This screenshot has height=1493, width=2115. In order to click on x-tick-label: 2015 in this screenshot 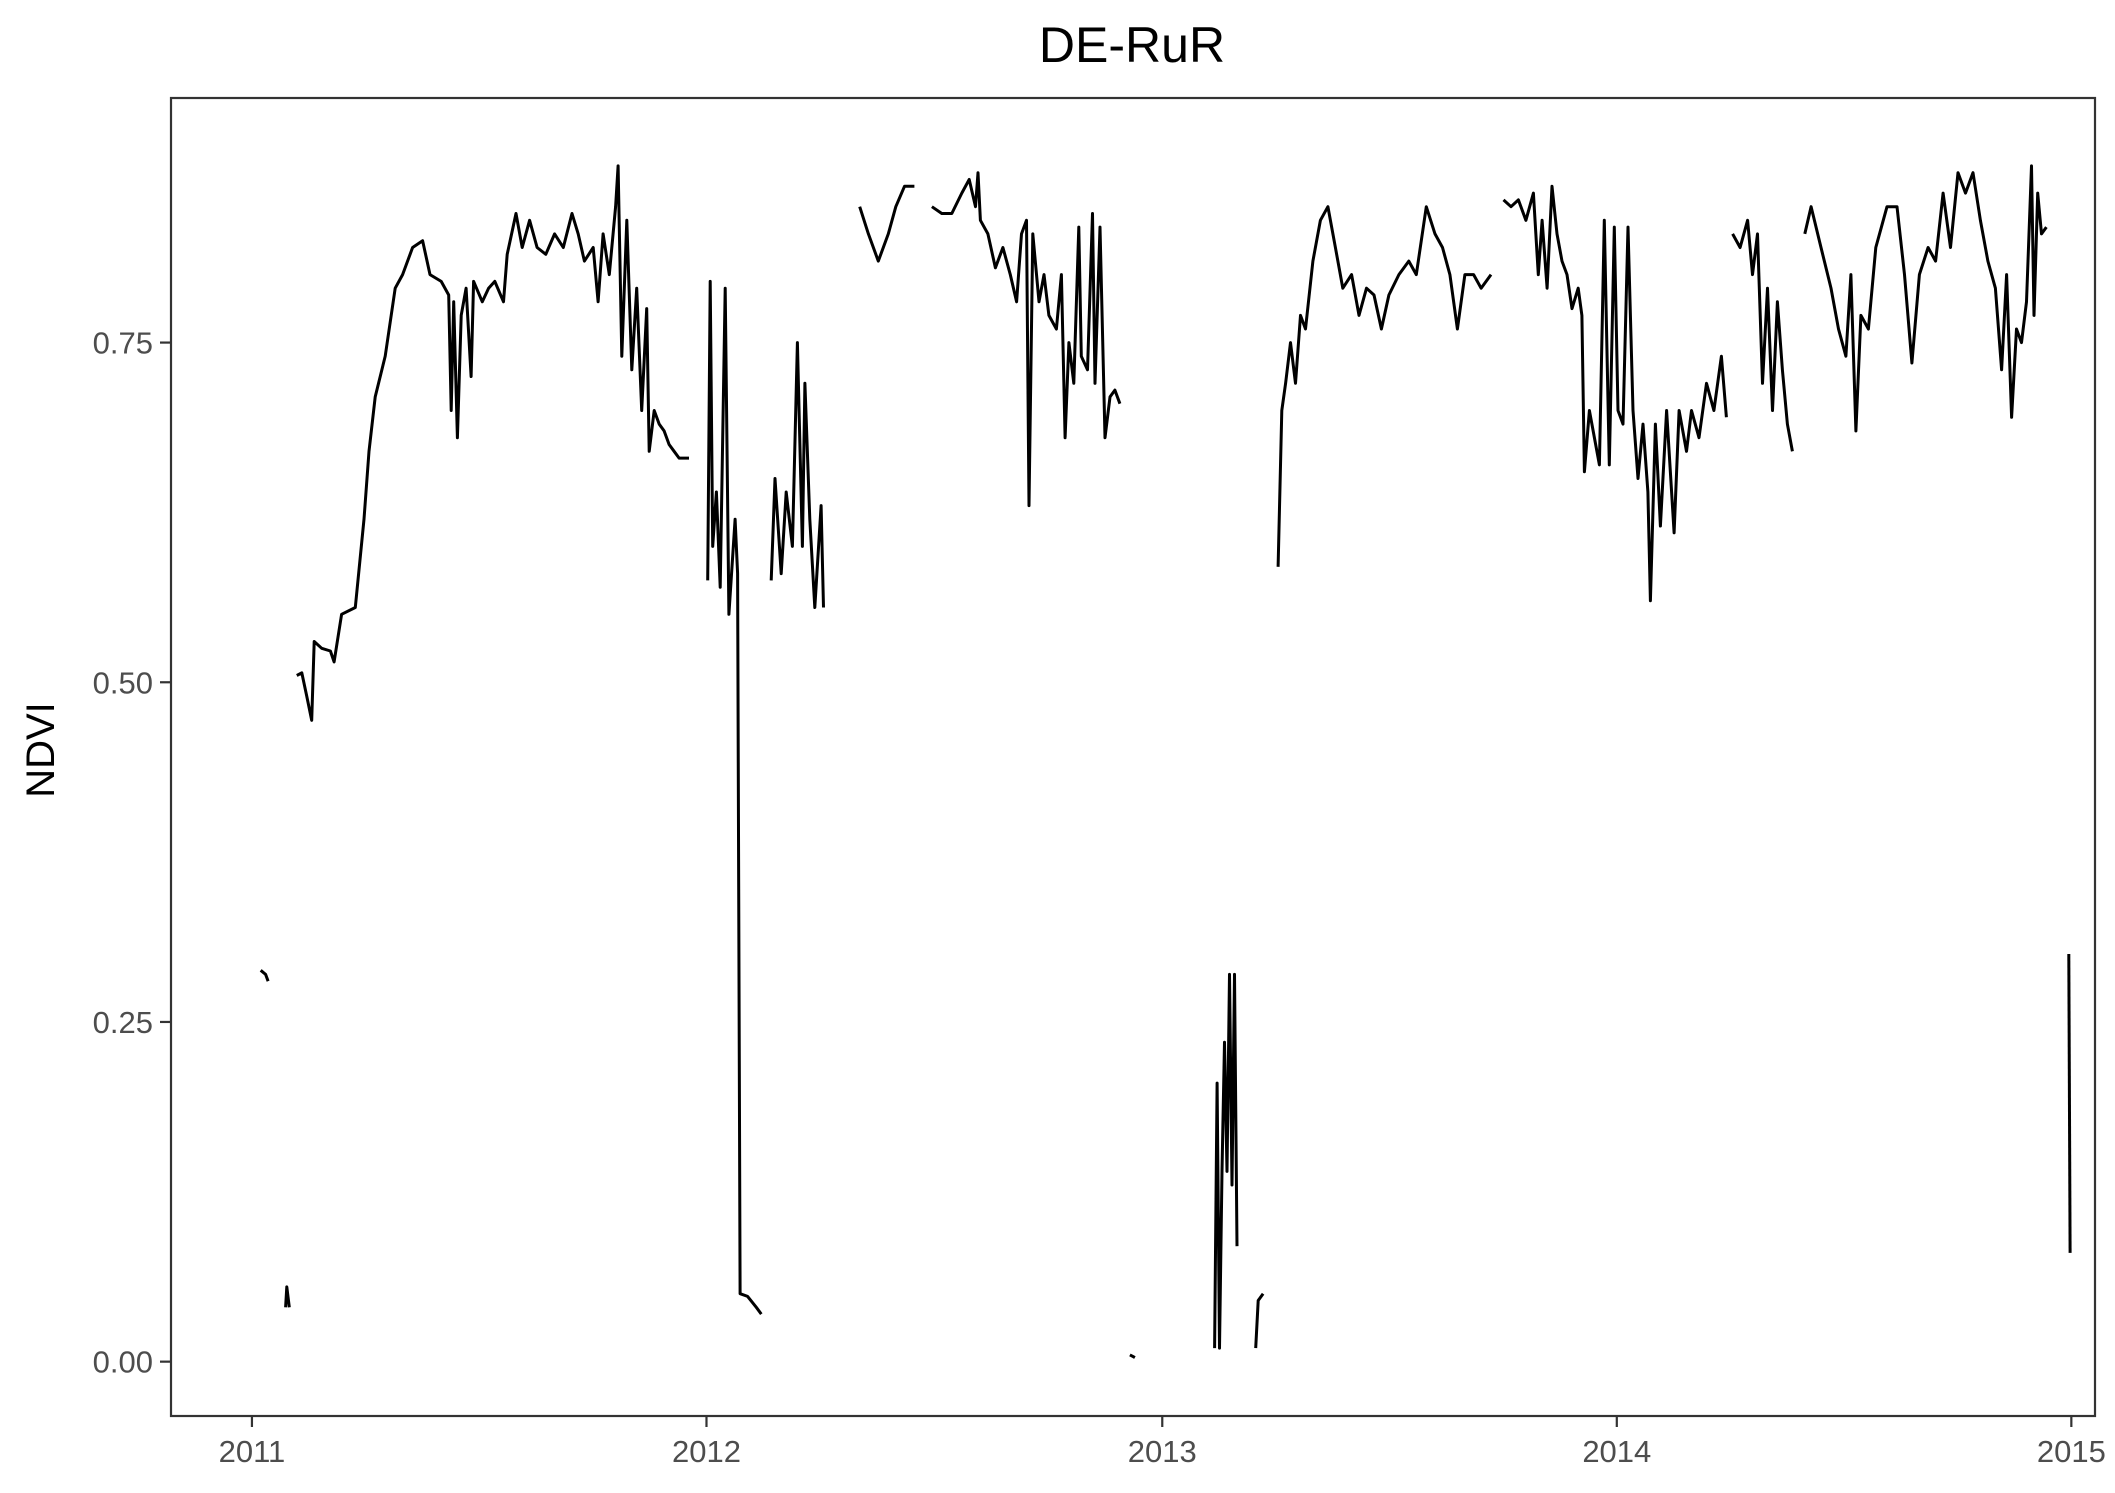, I will do `click(2071, 1451)`.